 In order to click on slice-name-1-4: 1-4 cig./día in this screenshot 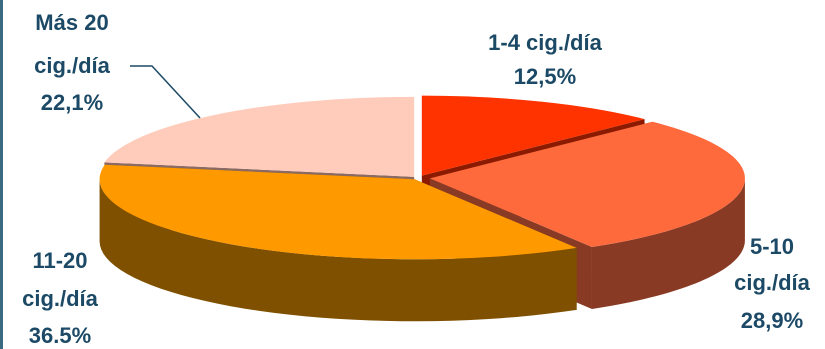, I will do `click(545, 42)`.